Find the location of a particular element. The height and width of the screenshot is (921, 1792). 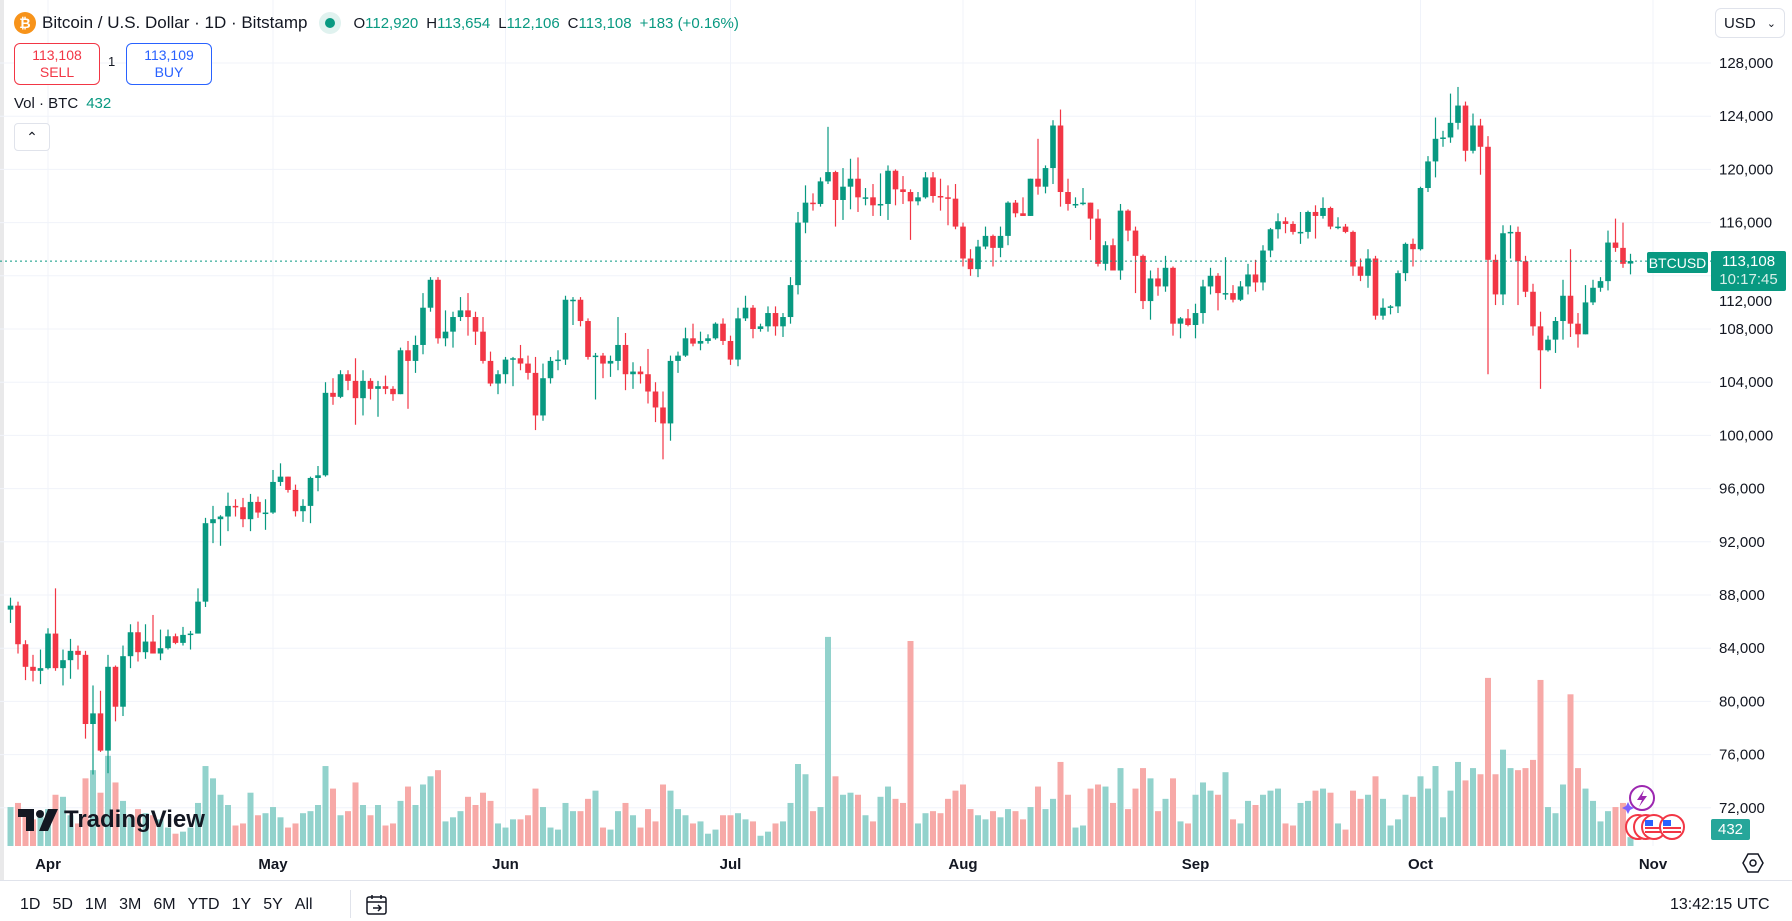

volume-tag: 432 is located at coordinates (1730, 829).